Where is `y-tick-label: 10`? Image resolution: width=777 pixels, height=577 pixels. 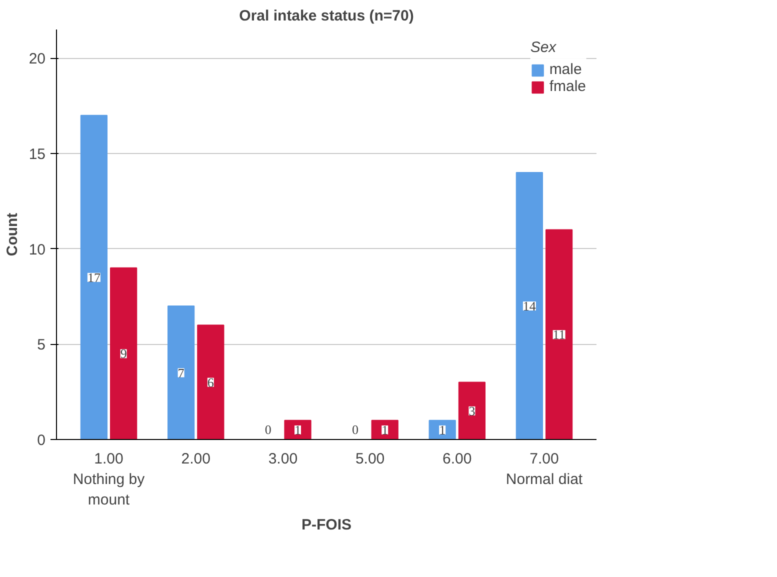 y-tick-label: 10 is located at coordinates (37, 249).